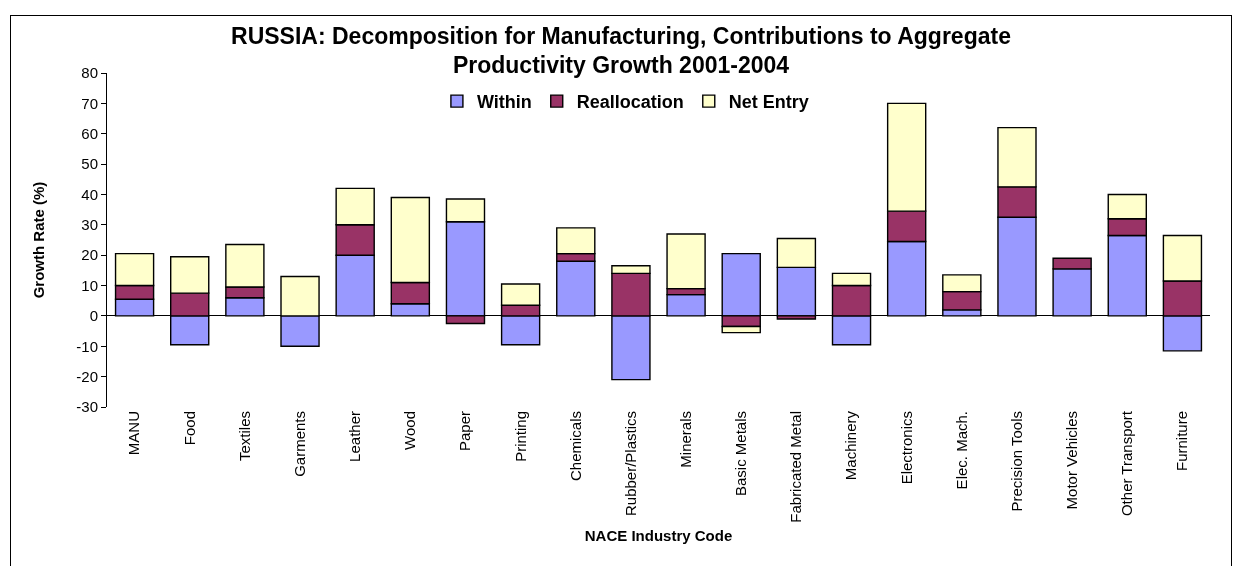  What do you see at coordinates (465, 431) in the screenshot?
I see `x-tick-label: Paper` at bounding box center [465, 431].